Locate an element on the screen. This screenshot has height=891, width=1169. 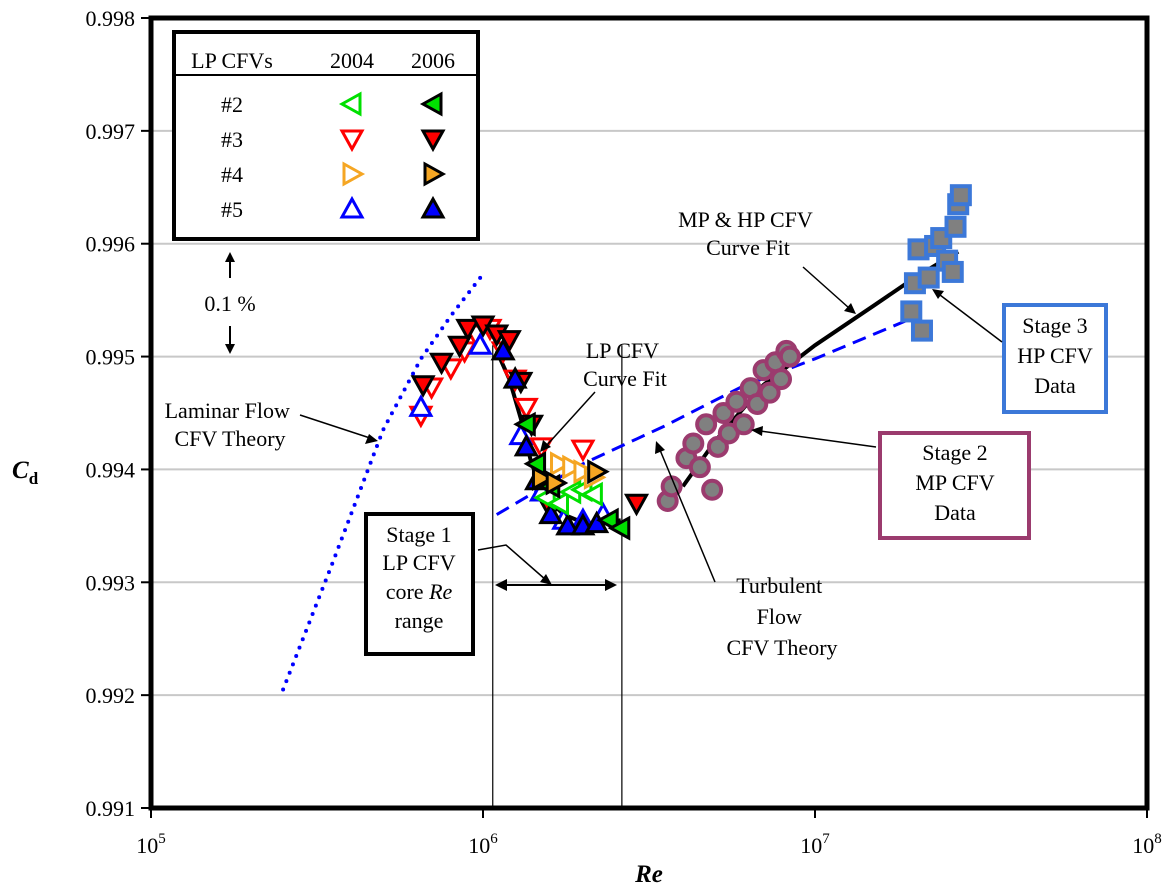
mphp-fit-pointer is located at coordinates (826, 287).